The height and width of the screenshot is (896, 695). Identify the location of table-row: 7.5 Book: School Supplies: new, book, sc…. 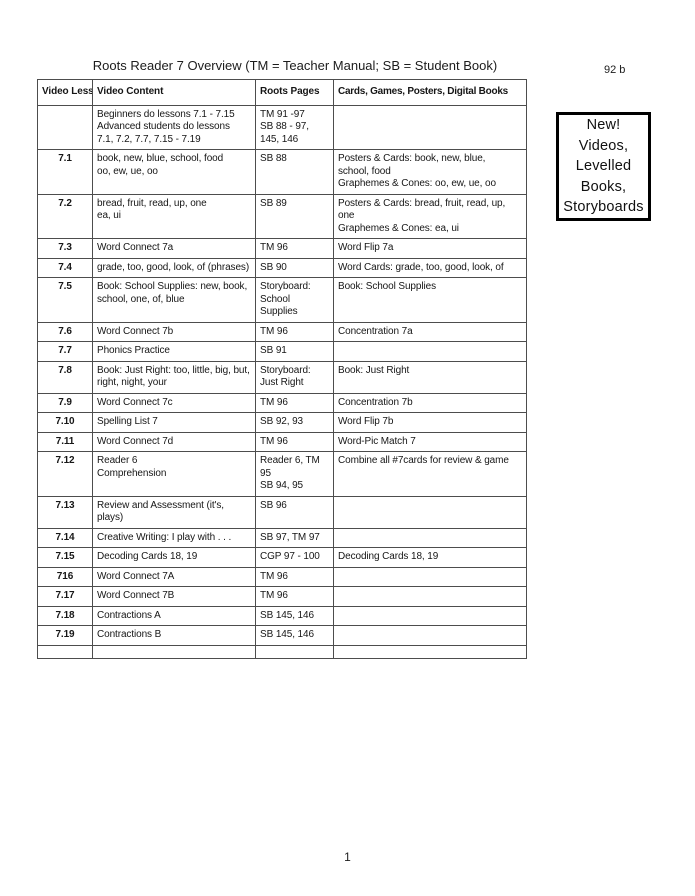
(282, 300).